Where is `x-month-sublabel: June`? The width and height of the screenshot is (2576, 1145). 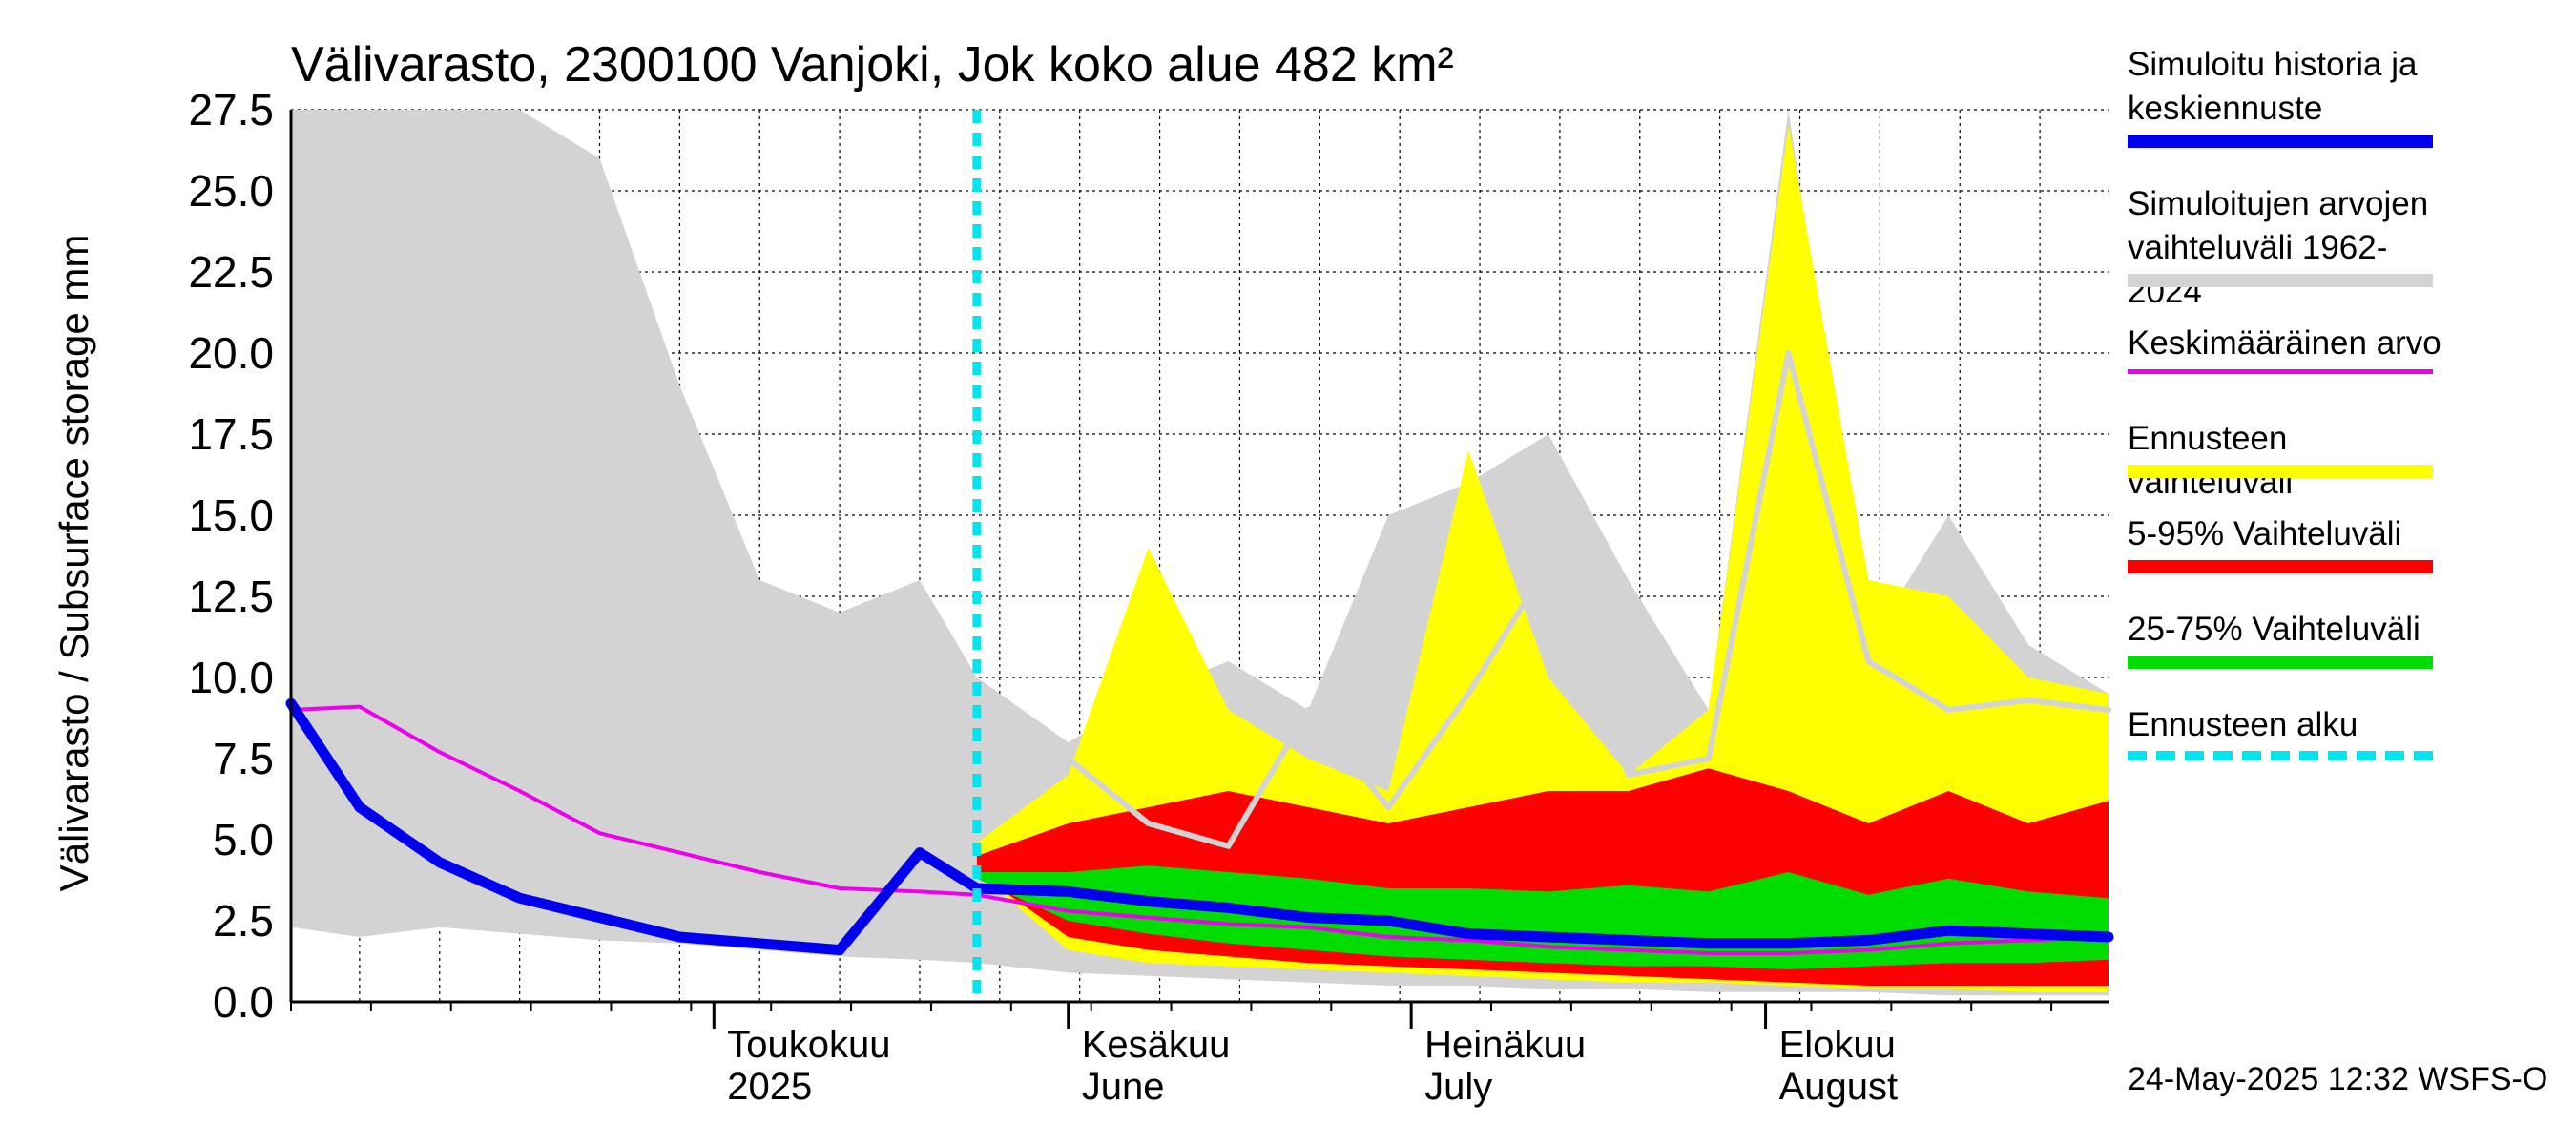
x-month-sublabel: June is located at coordinates (1123, 1087).